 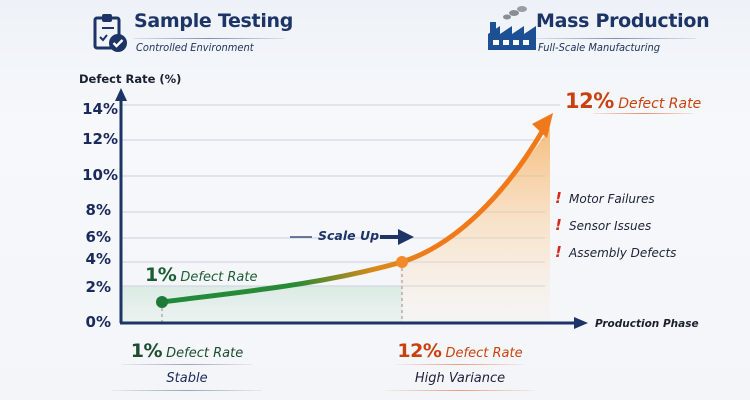 I want to click on end-annotation-rule, so click(x=643, y=113).